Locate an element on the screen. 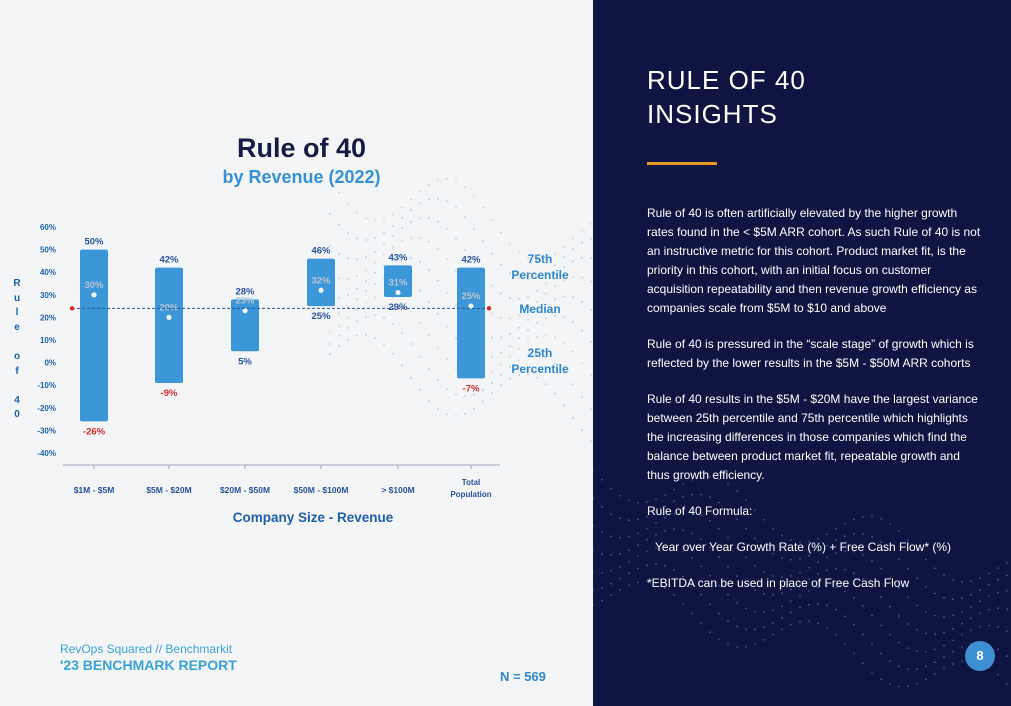 The height and width of the screenshot is (706, 1011). p75-label: 42% is located at coordinates (471, 260).